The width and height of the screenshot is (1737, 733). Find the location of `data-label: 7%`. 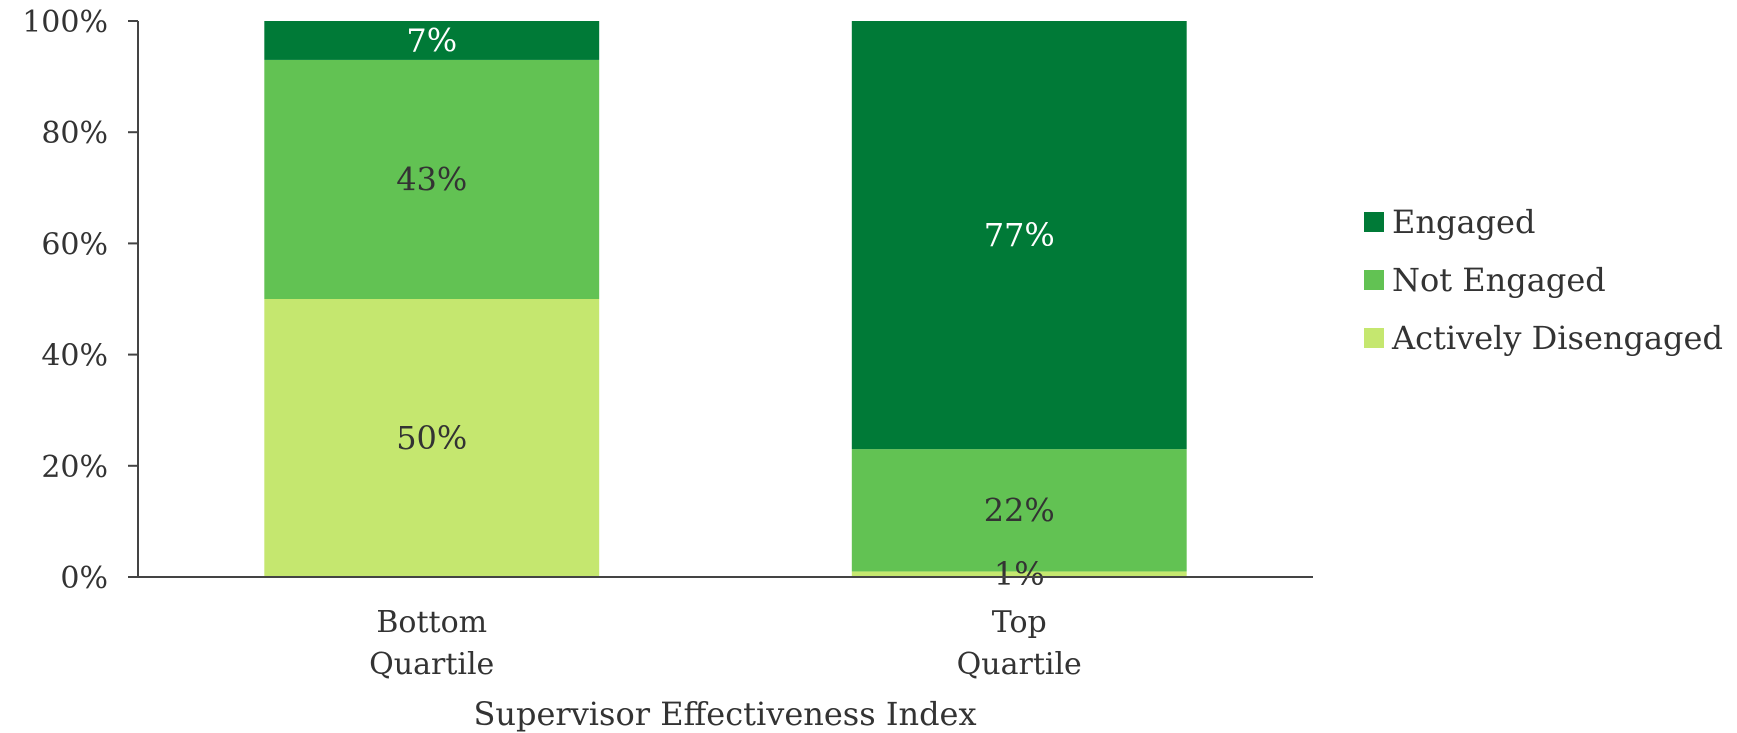

data-label: 7% is located at coordinates (431, 40).